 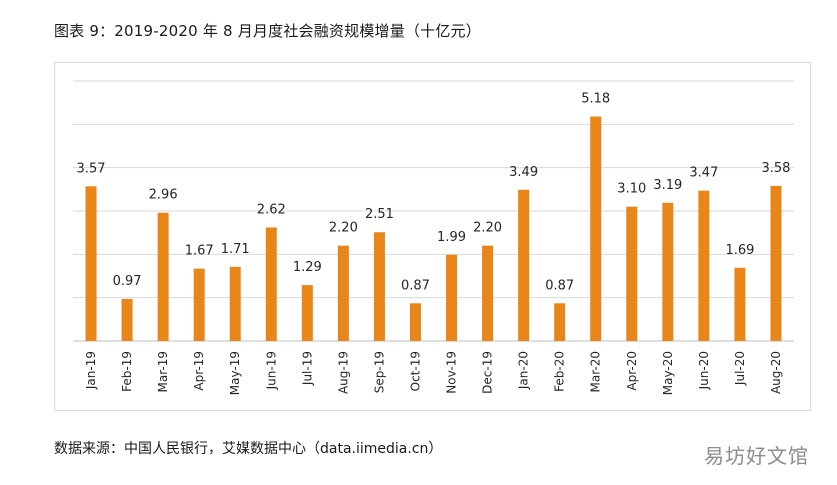 What do you see at coordinates (267, 31) in the screenshot?
I see `chart-title: 图表 9：2019-2020 年 8 月月度社会融资规模增量（十亿元）` at bounding box center [267, 31].